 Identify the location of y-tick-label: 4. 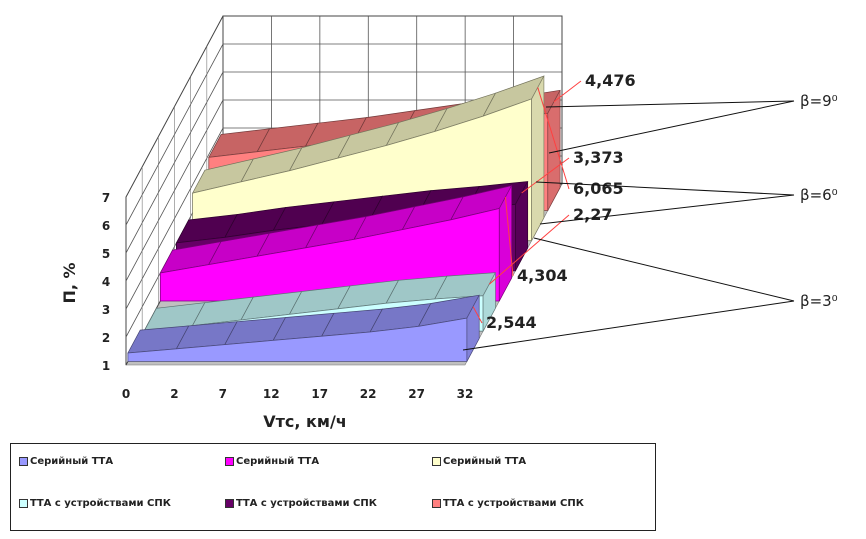
(106, 282).